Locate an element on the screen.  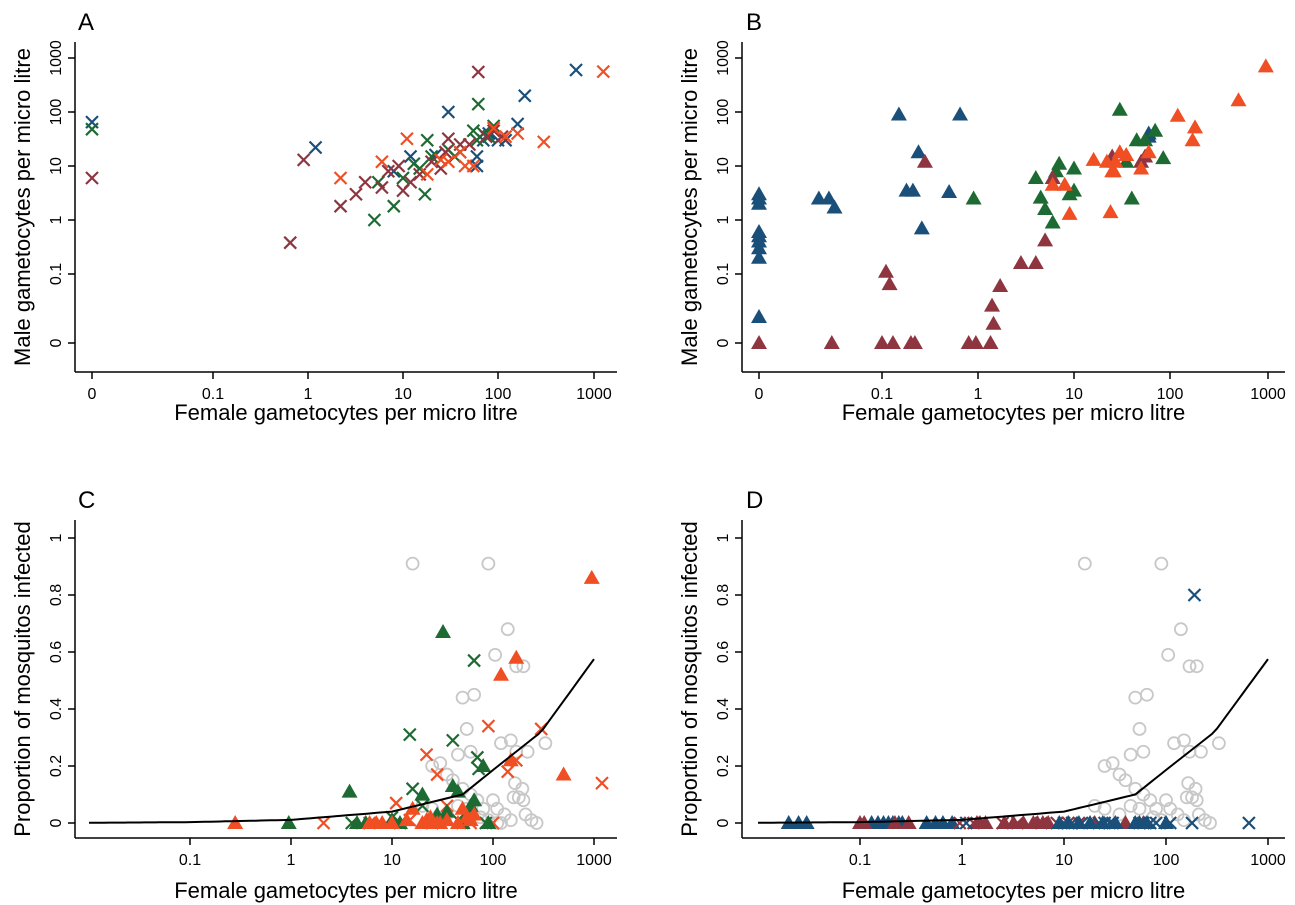
y-tick-label: 10 is located at coordinates (723, 166).